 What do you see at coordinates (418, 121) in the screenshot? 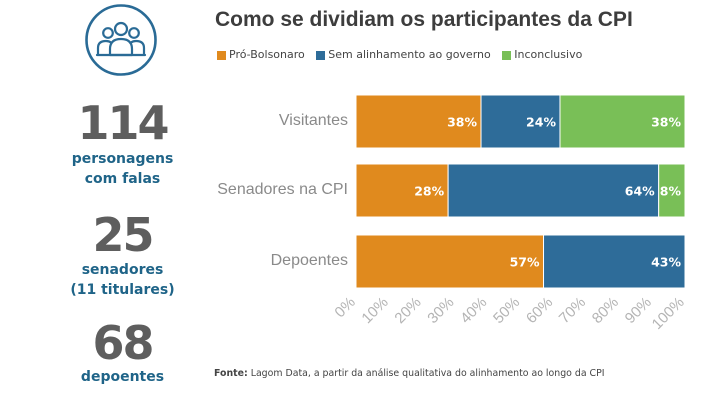
I see `bar-visitantes-pro-bolsonaro` at bounding box center [418, 121].